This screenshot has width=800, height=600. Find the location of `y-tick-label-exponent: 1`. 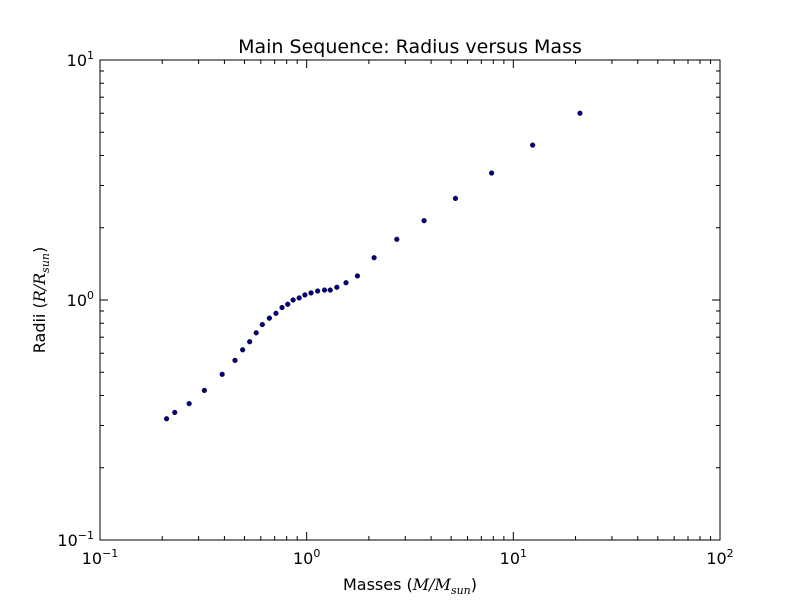

y-tick-label-exponent: 1 is located at coordinates (90, 55).